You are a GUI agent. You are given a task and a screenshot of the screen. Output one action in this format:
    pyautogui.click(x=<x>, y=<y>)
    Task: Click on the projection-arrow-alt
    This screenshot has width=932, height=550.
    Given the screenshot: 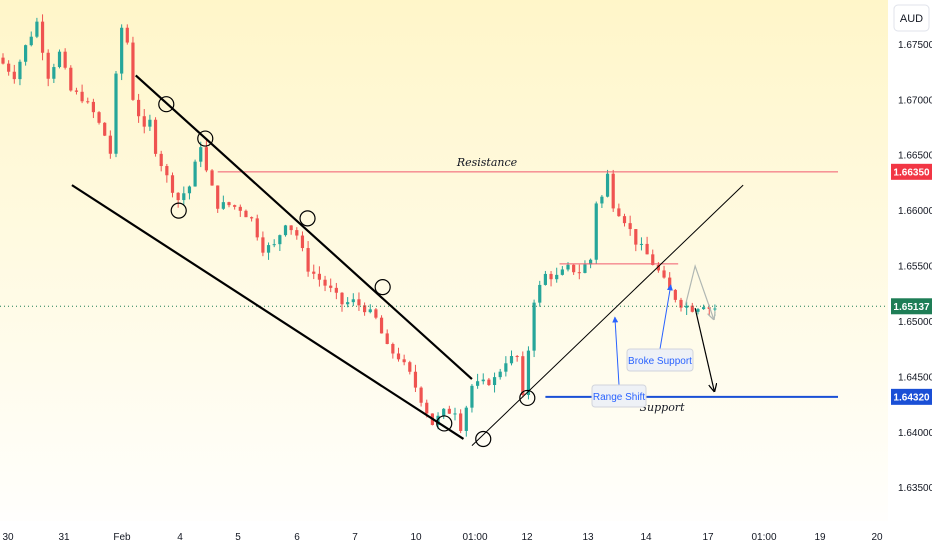 What is the action you would take?
    pyautogui.click(x=699, y=291)
    